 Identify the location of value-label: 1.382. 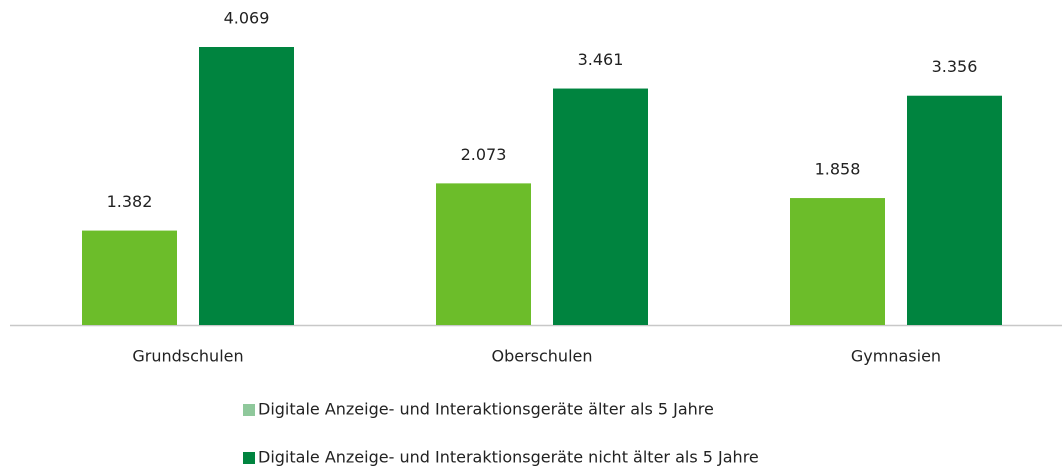
(130, 201).